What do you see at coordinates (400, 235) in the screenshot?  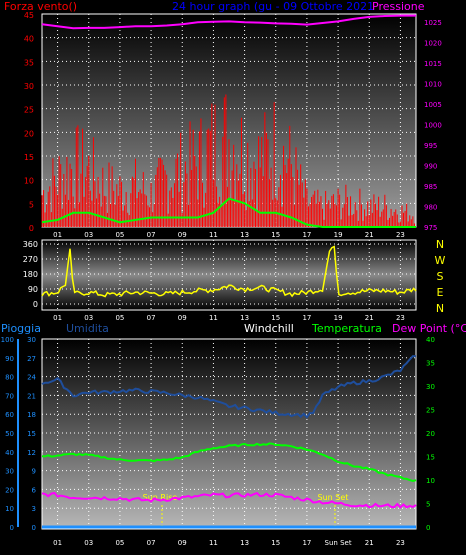 I see `top-x-tick: 23` at bounding box center [400, 235].